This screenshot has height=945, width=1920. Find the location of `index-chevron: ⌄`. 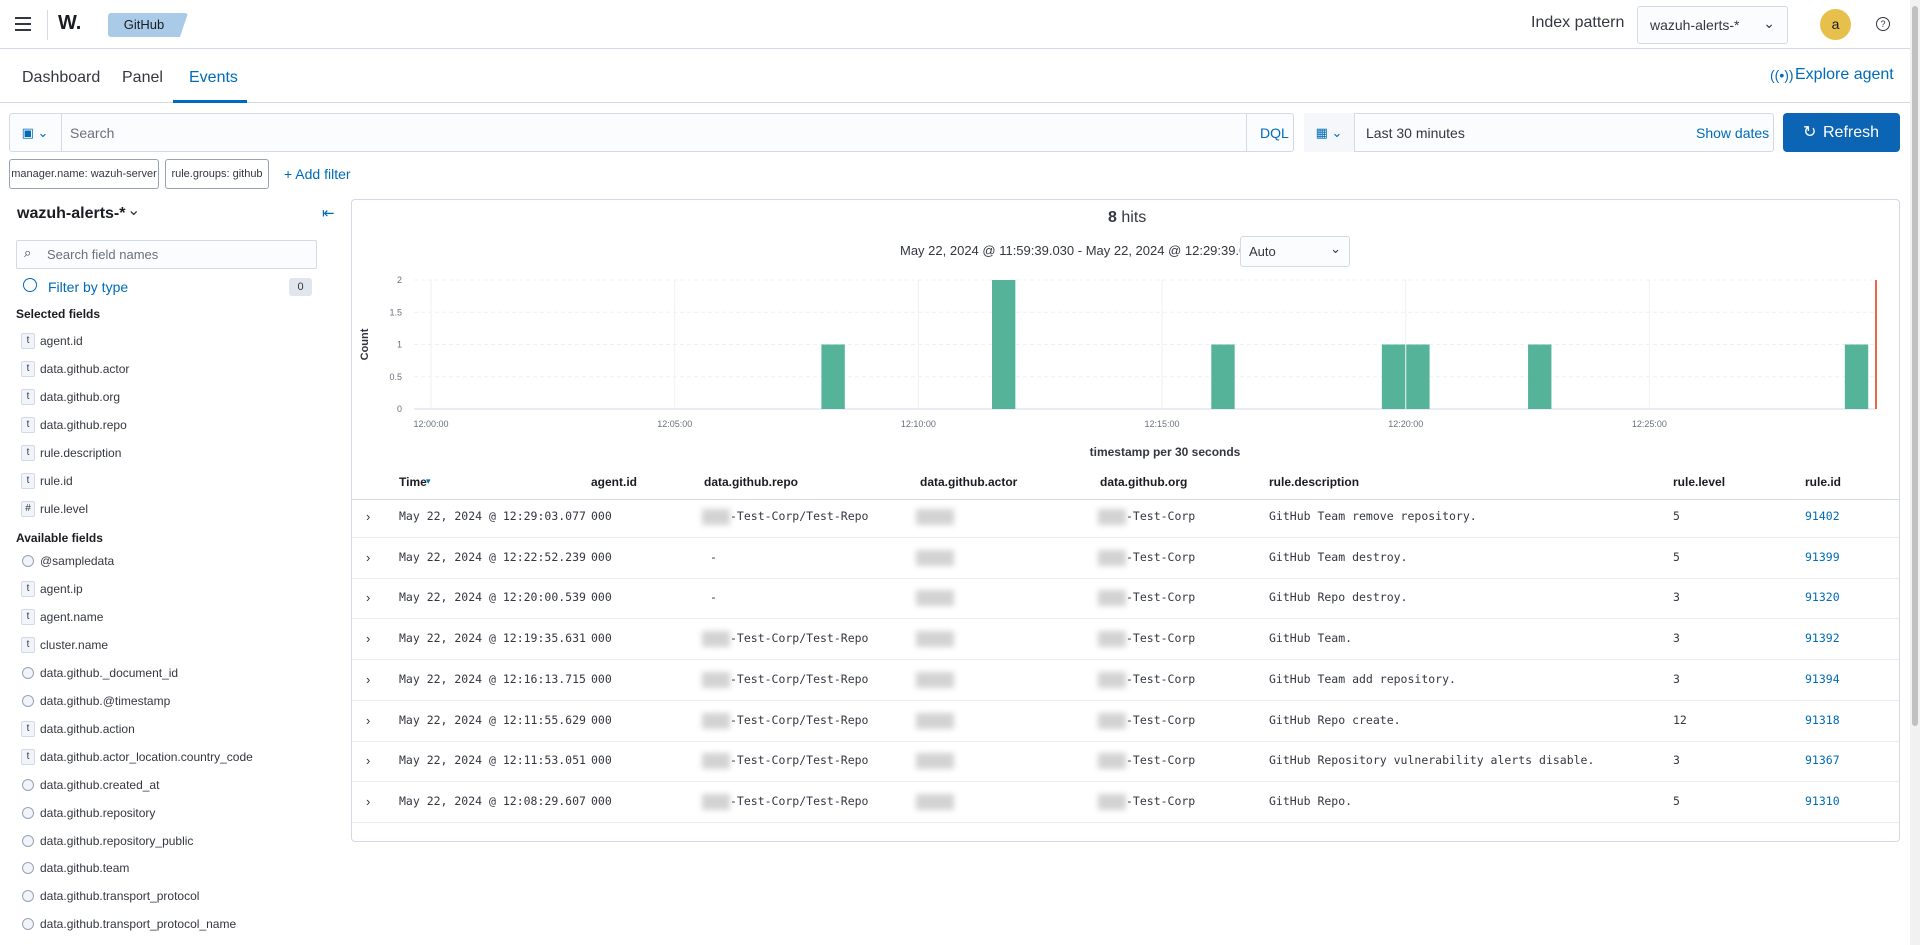

index-chevron: ⌄ is located at coordinates (133, 210).